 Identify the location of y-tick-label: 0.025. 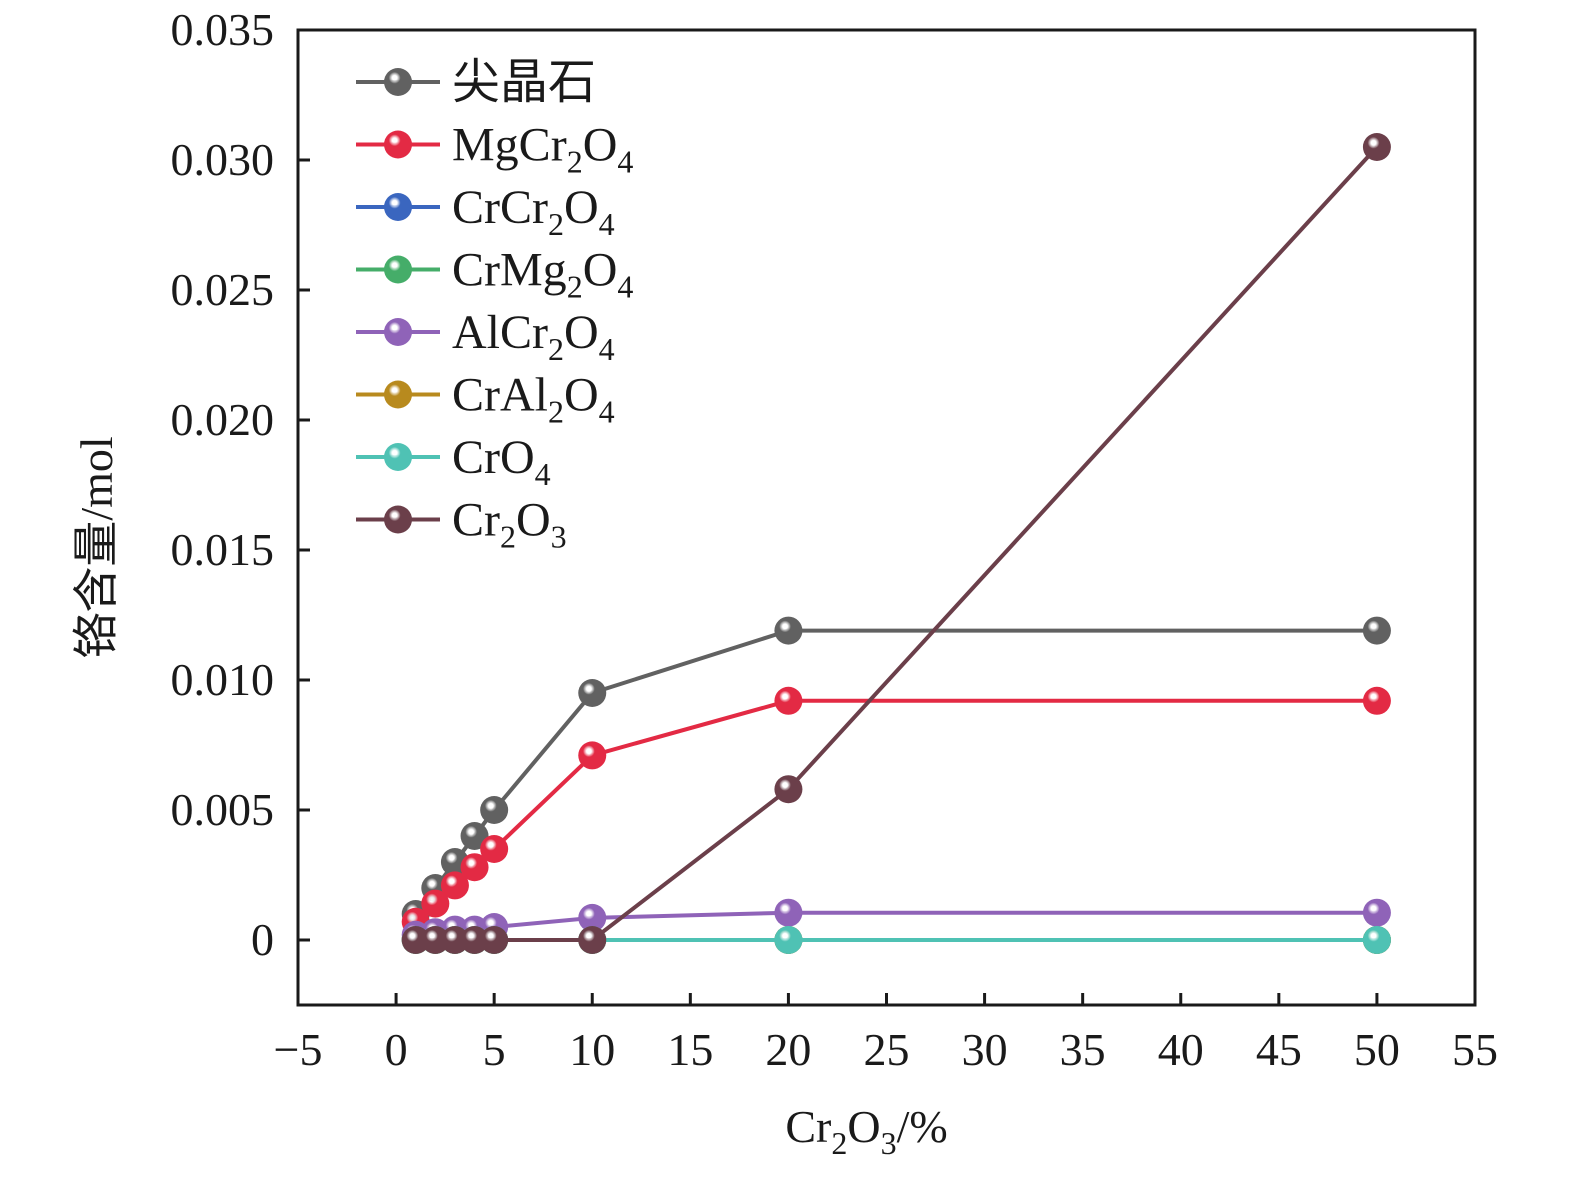
(223, 289).